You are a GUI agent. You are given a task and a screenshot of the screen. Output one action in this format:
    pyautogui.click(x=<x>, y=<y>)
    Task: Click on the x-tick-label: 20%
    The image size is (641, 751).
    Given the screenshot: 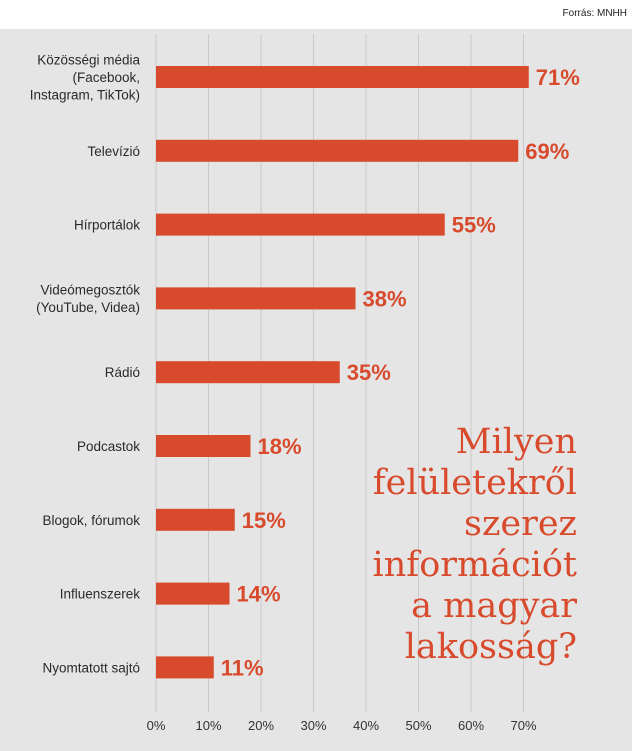 What is the action you would take?
    pyautogui.click(x=261, y=725)
    